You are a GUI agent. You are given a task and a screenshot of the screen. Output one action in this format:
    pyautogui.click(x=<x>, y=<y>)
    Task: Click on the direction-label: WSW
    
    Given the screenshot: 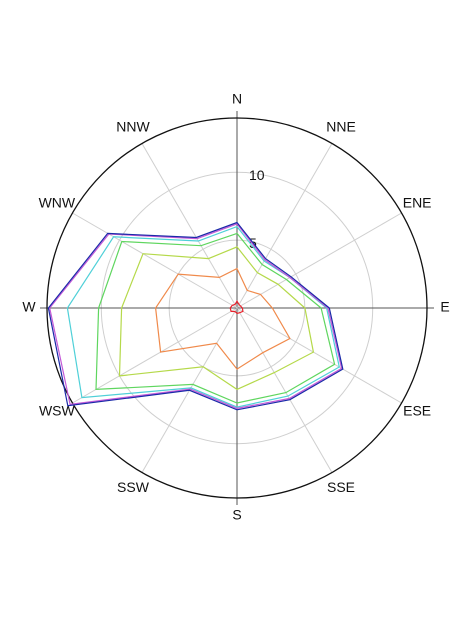 What is the action you would take?
    pyautogui.click(x=57, y=411)
    